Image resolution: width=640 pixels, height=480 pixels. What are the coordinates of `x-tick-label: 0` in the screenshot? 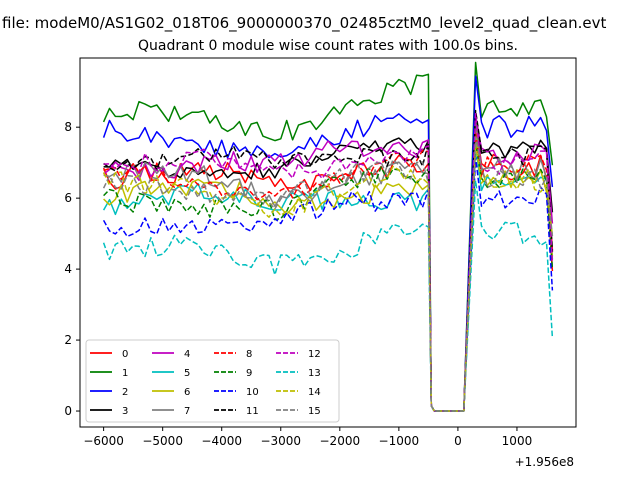 It's located at (458, 441).